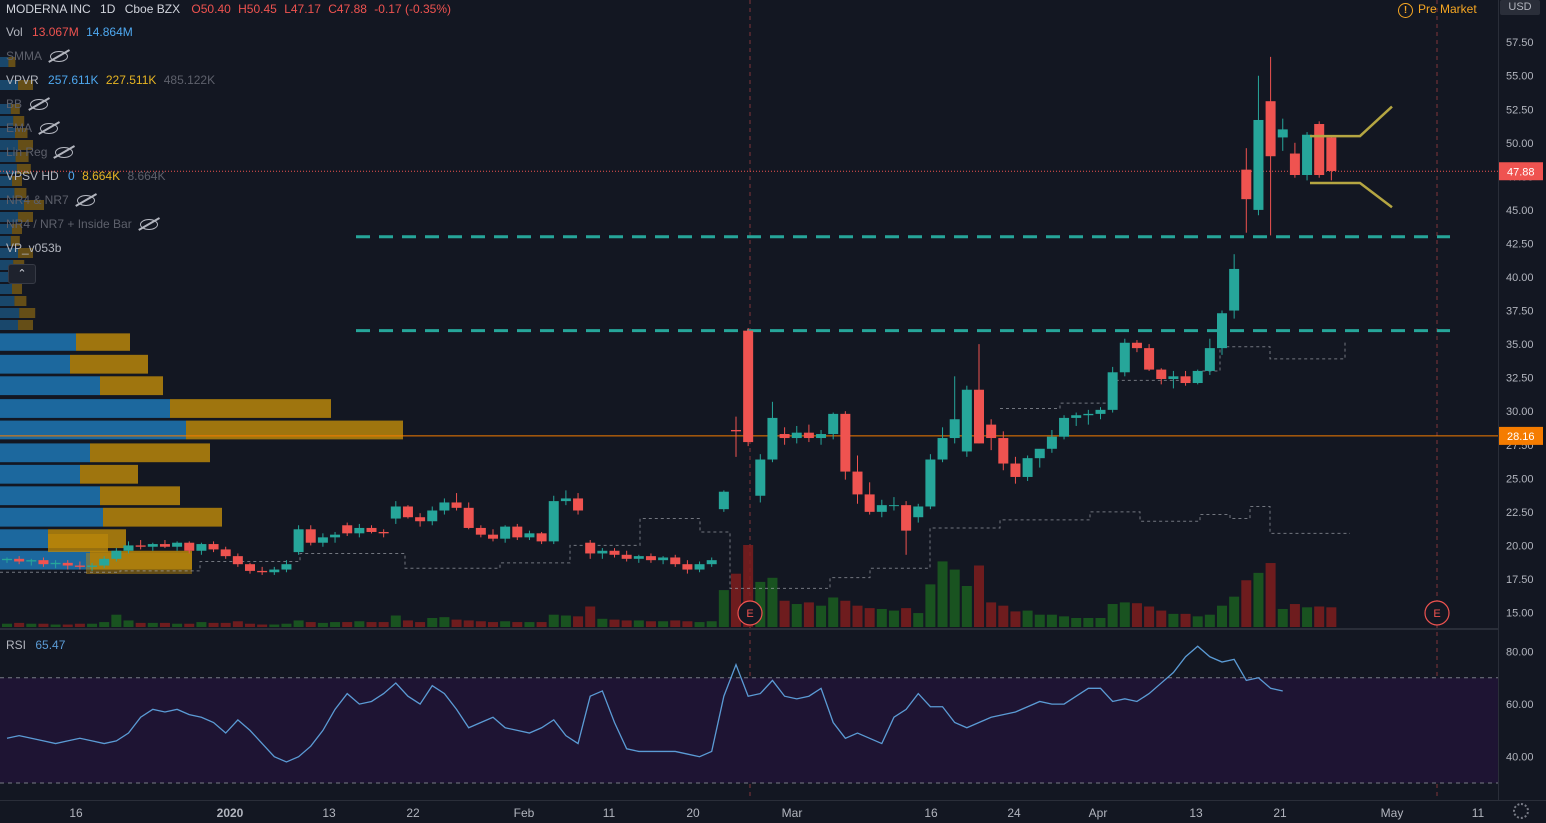 Image resolution: width=1546 pixels, height=823 pixels. I want to click on time-tick-label: 13, so click(329, 813).